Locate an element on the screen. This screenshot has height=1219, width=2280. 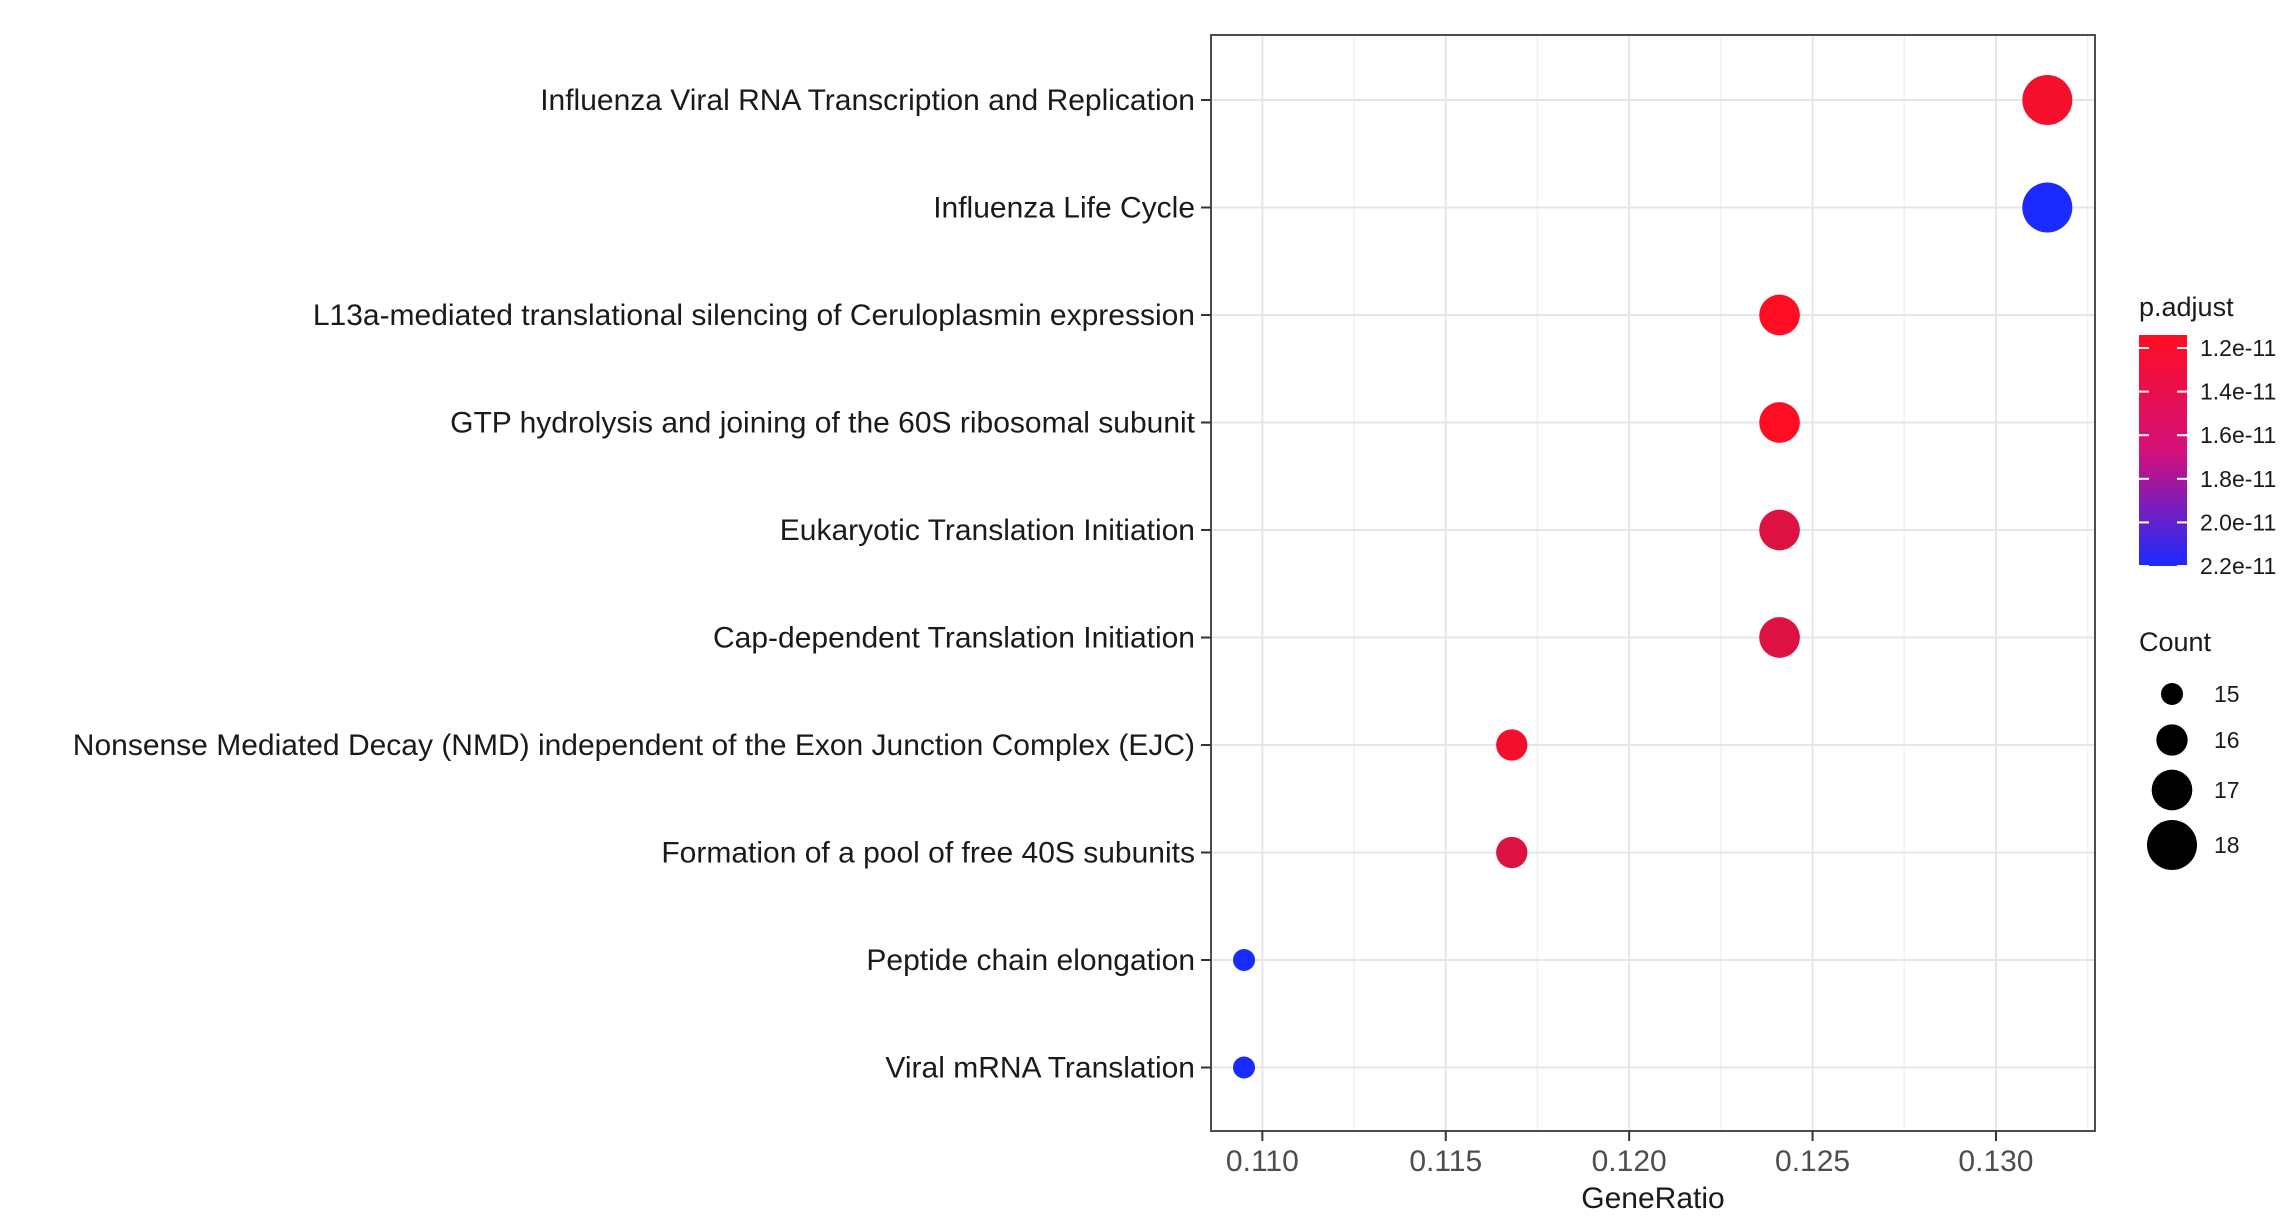
size-legend-items: 15 16 17 18 is located at coordinates (2193, 775).